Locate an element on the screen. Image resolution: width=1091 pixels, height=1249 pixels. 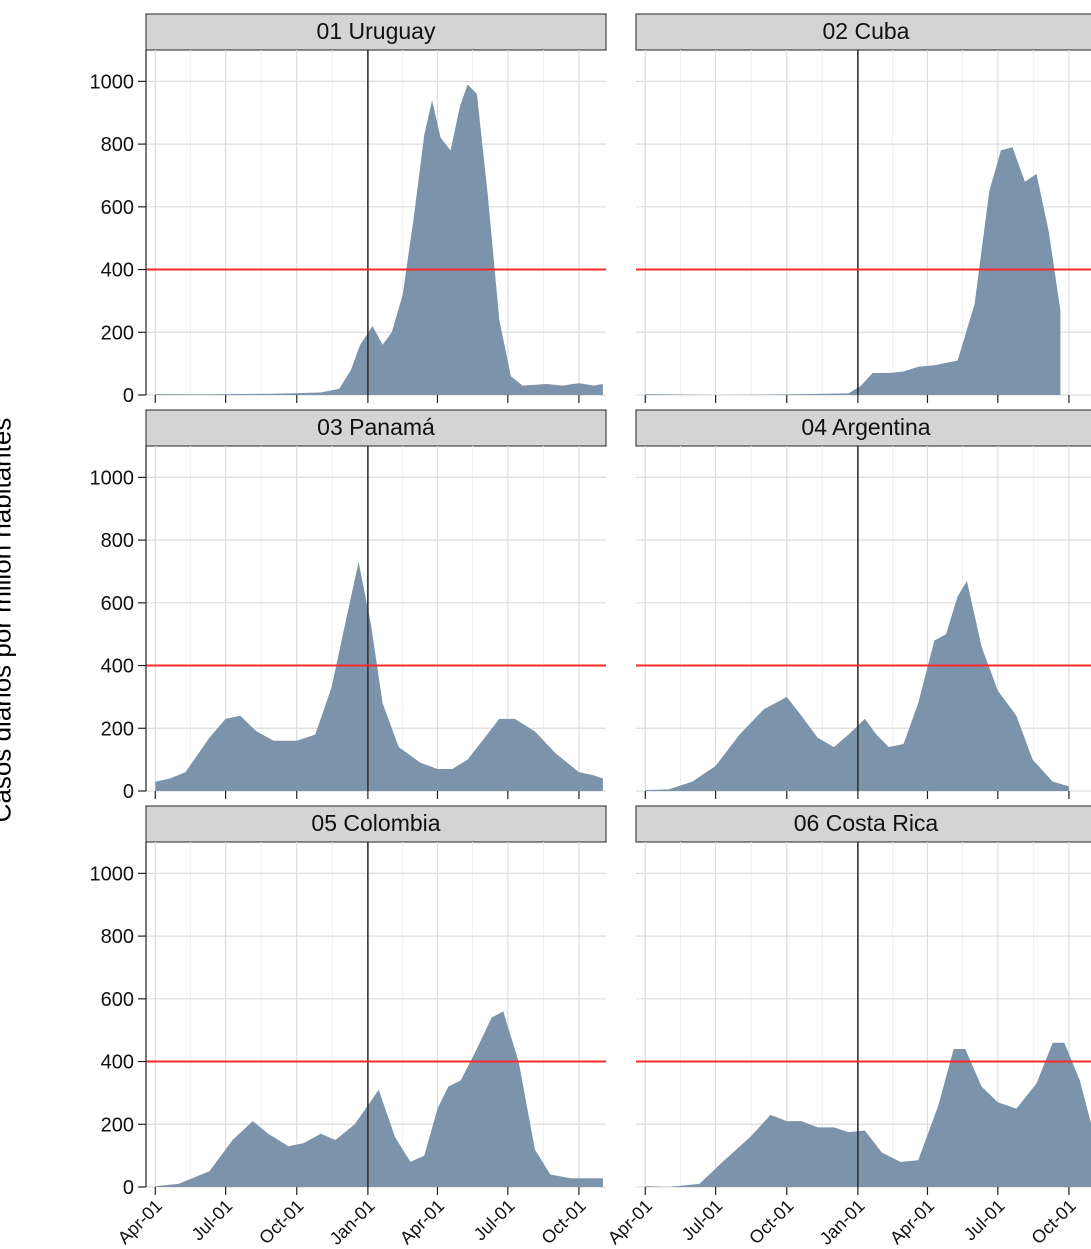
area-series-01 Uruguay is located at coordinates (379, 239).